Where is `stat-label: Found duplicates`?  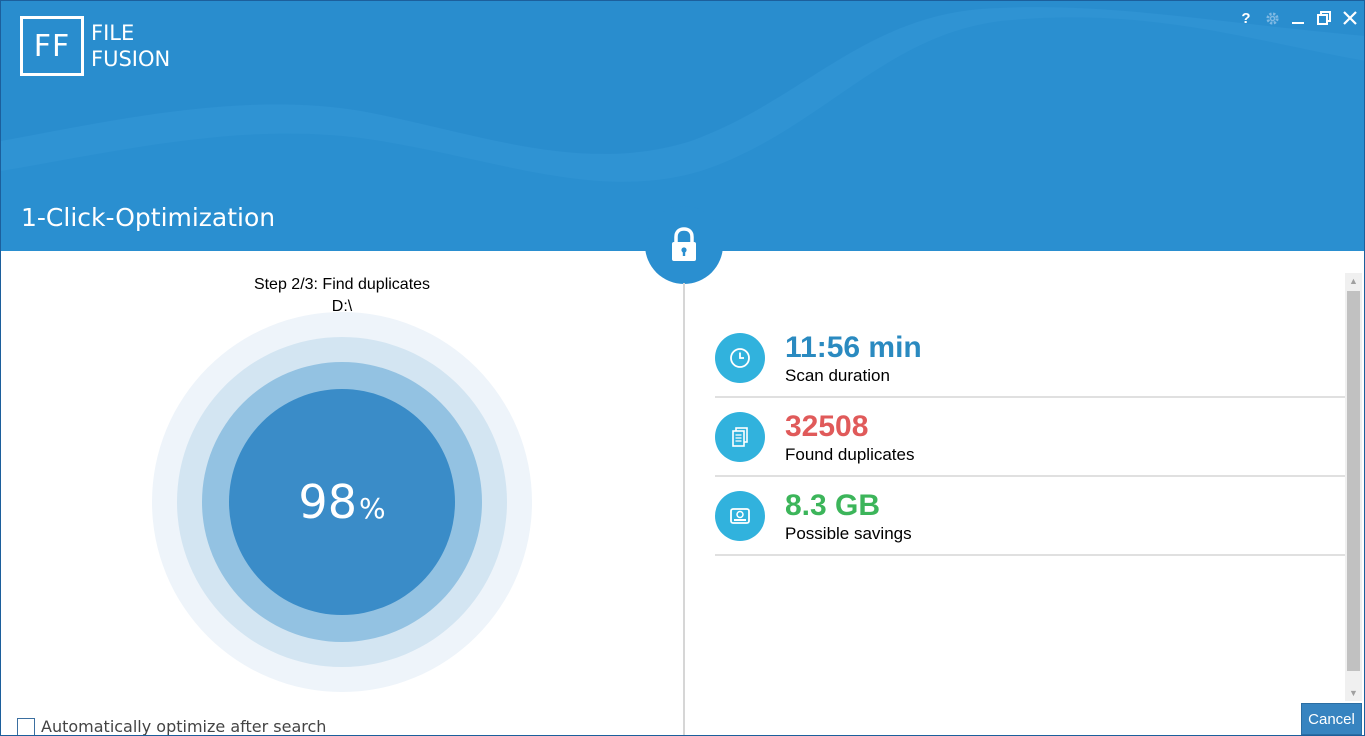
stat-label: Found duplicates is located at coordinates (850, 454).